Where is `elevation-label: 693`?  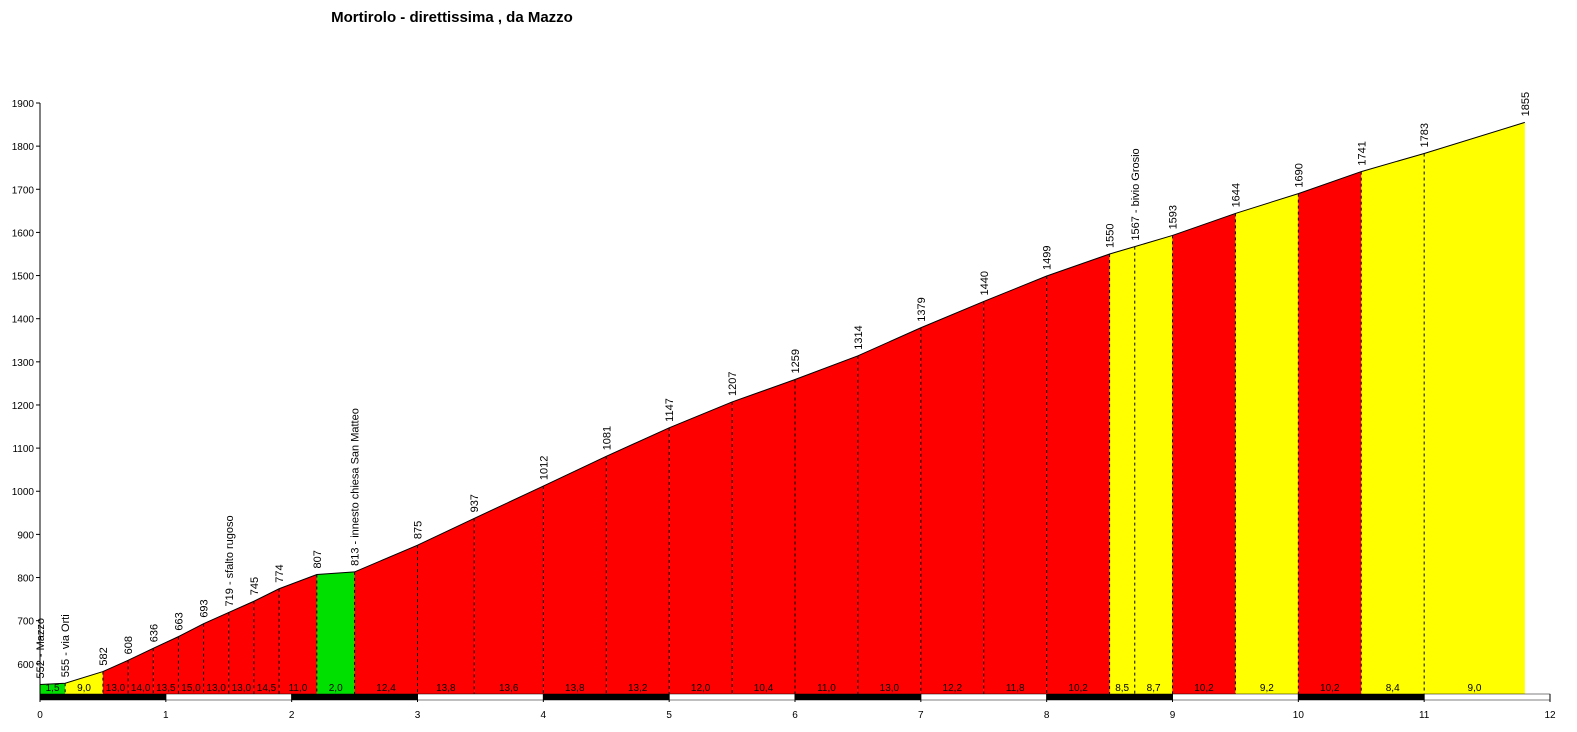
elevation-label: 693 is located at coordinates (205, 608).